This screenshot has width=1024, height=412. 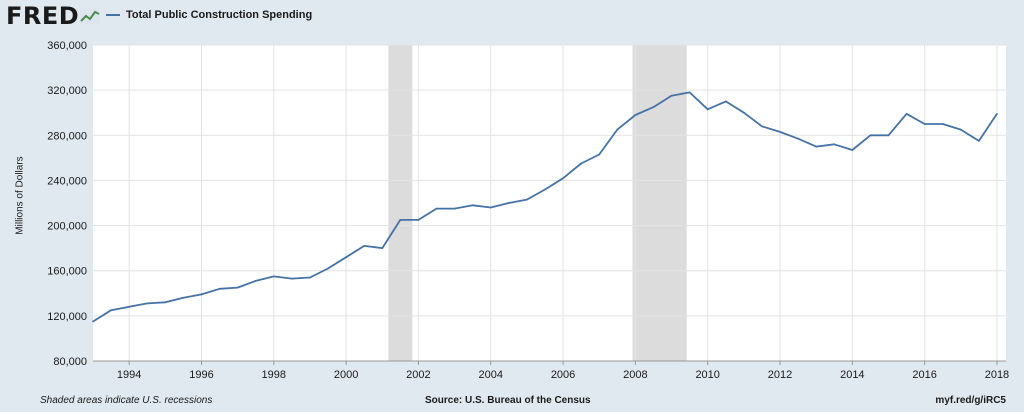 I want to click on x-tick-label: 2006, so click(x=563, y=375).